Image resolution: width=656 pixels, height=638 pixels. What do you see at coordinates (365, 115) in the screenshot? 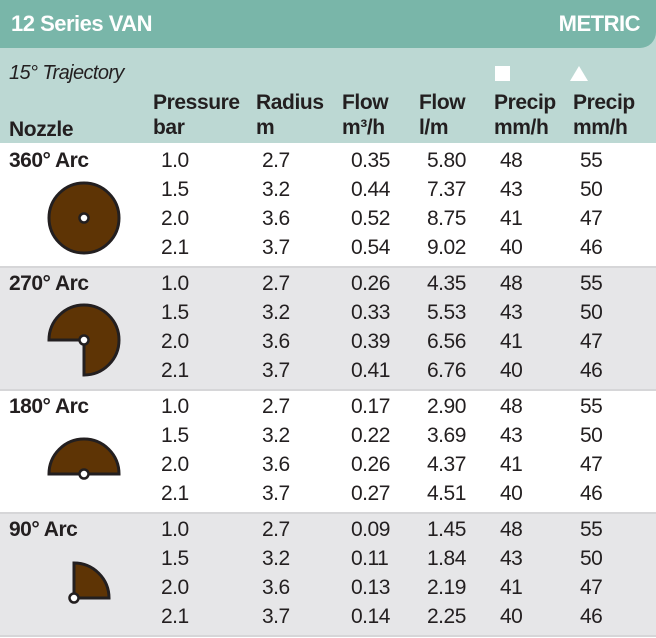
I see `column-header-flow-m3h: Flow m³/h` at bounding box center [365, 115].